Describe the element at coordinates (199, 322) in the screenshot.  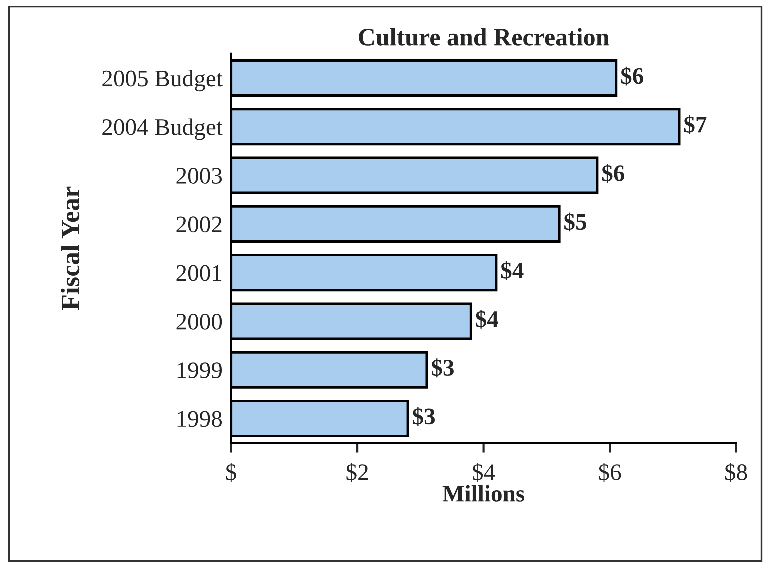
I see `y-tick-label: 2000` at that location.